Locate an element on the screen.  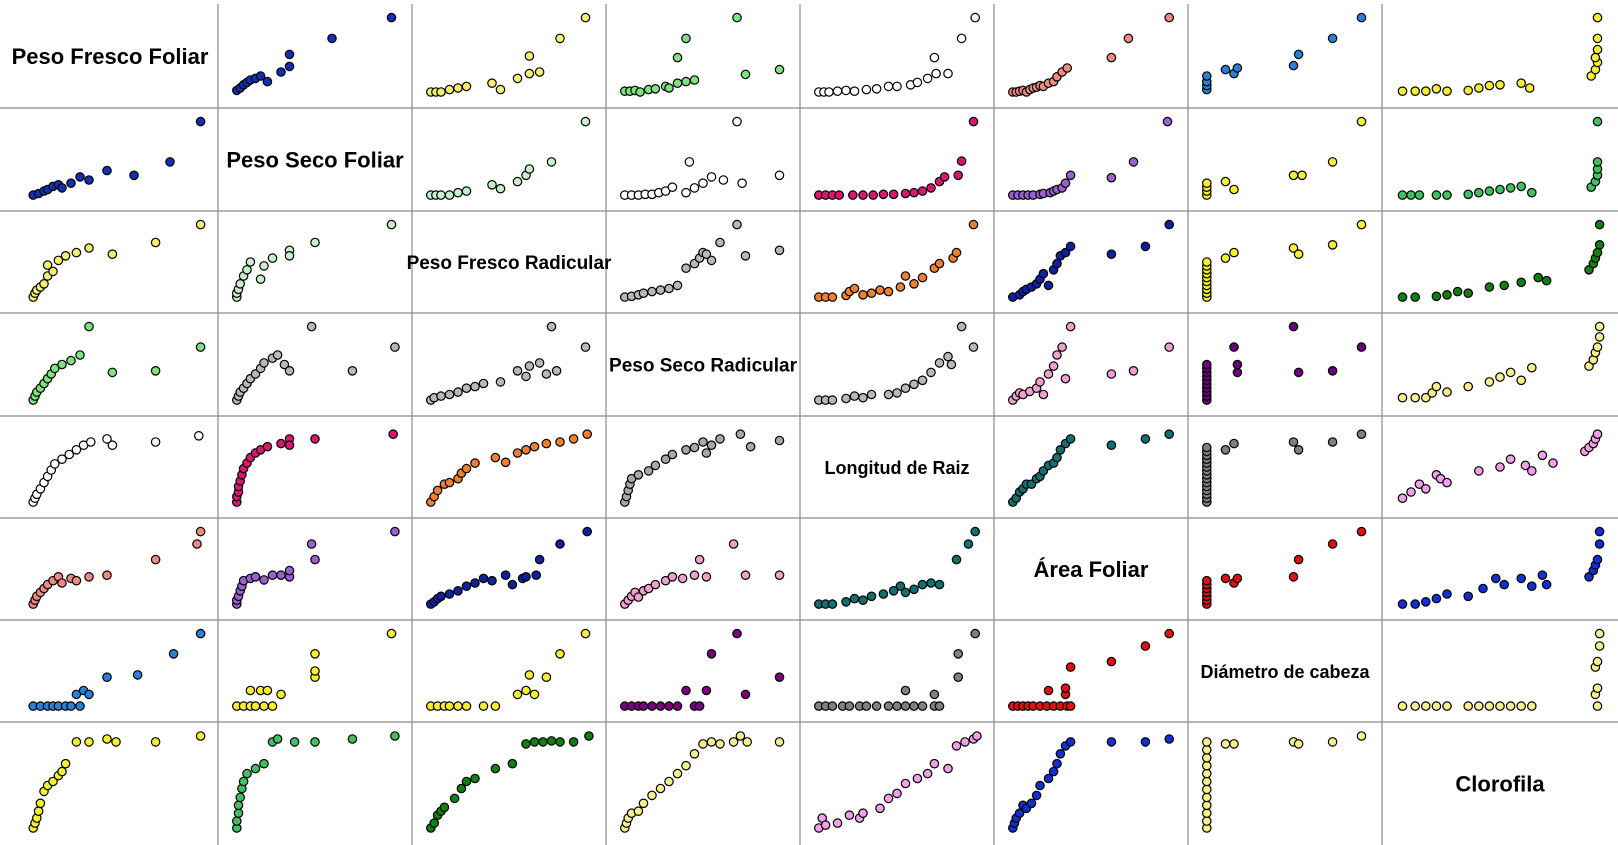
diagonal-label: Peso Seco Foliar is located at coordinates (315, 159).